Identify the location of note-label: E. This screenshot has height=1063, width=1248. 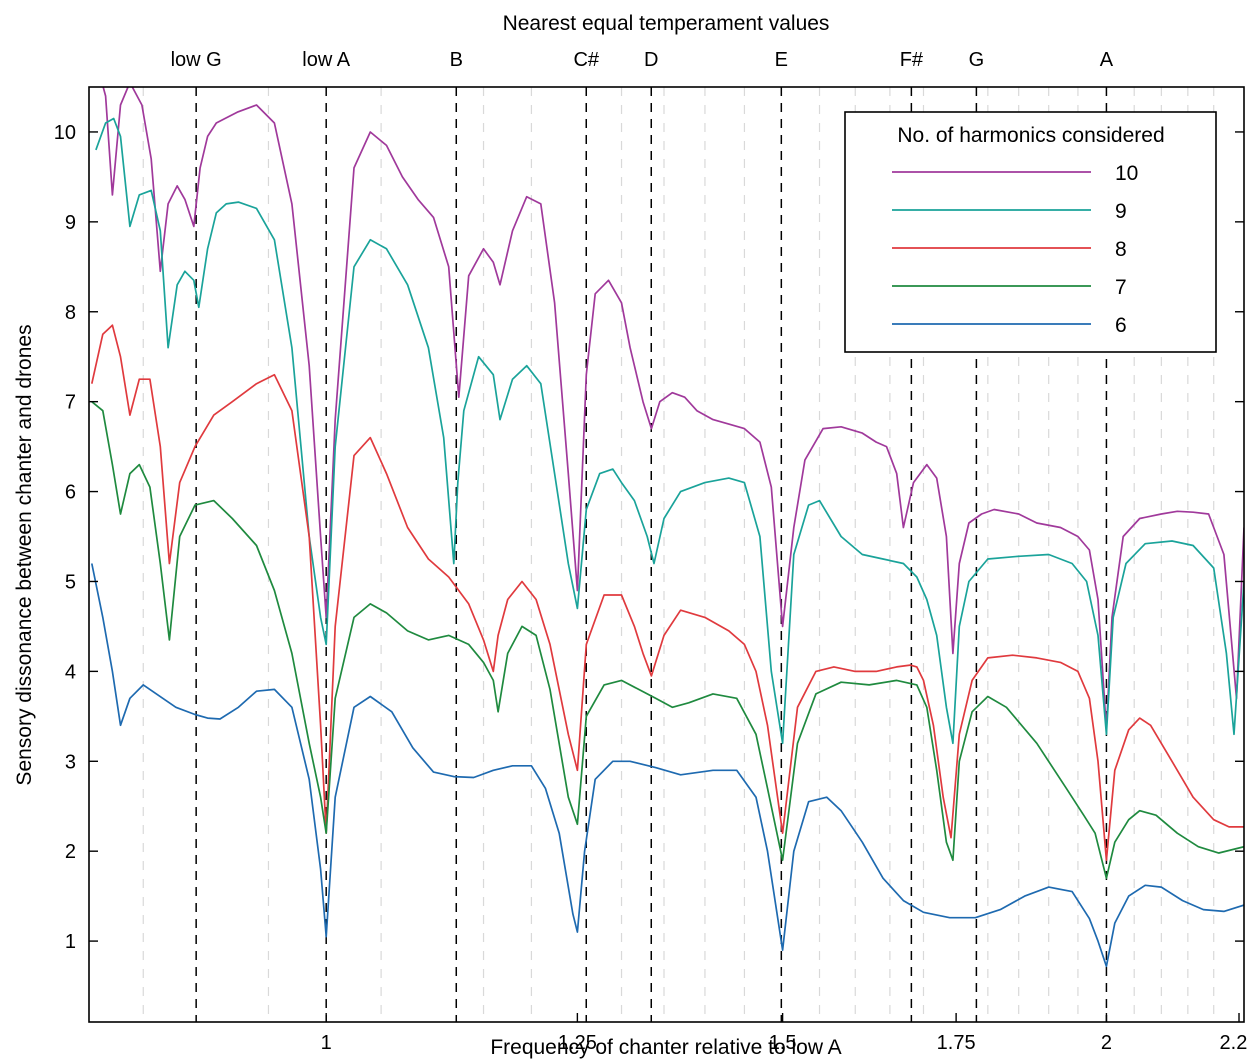
(781, 60).